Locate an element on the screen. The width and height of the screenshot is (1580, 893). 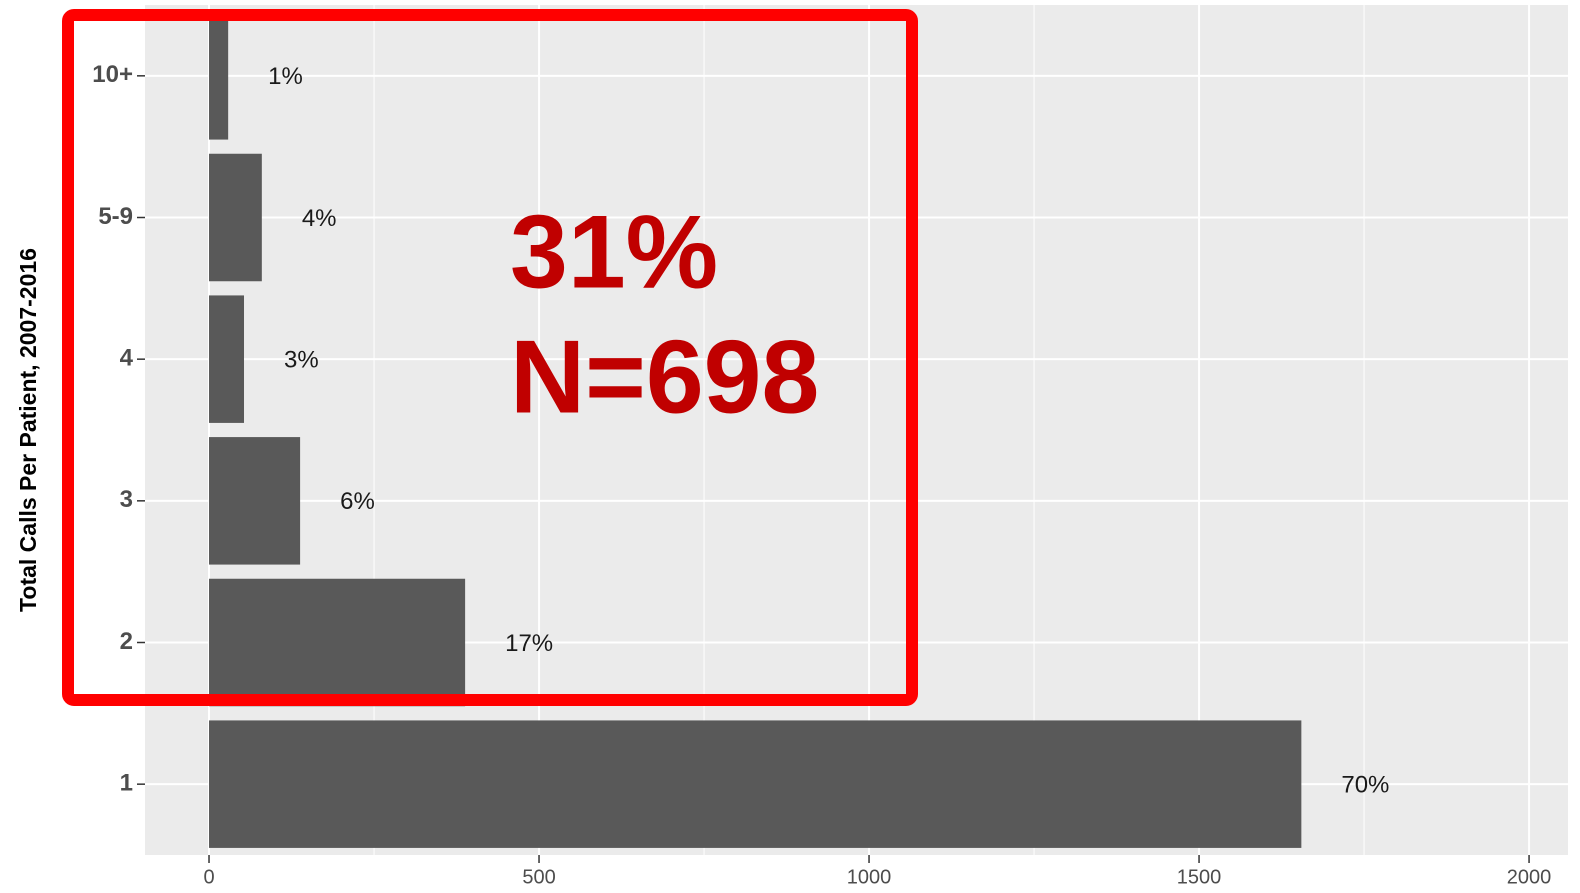
y-axis-title: Total Calls Per Patient, 2007-2016 is located at coordinates (28, 430).